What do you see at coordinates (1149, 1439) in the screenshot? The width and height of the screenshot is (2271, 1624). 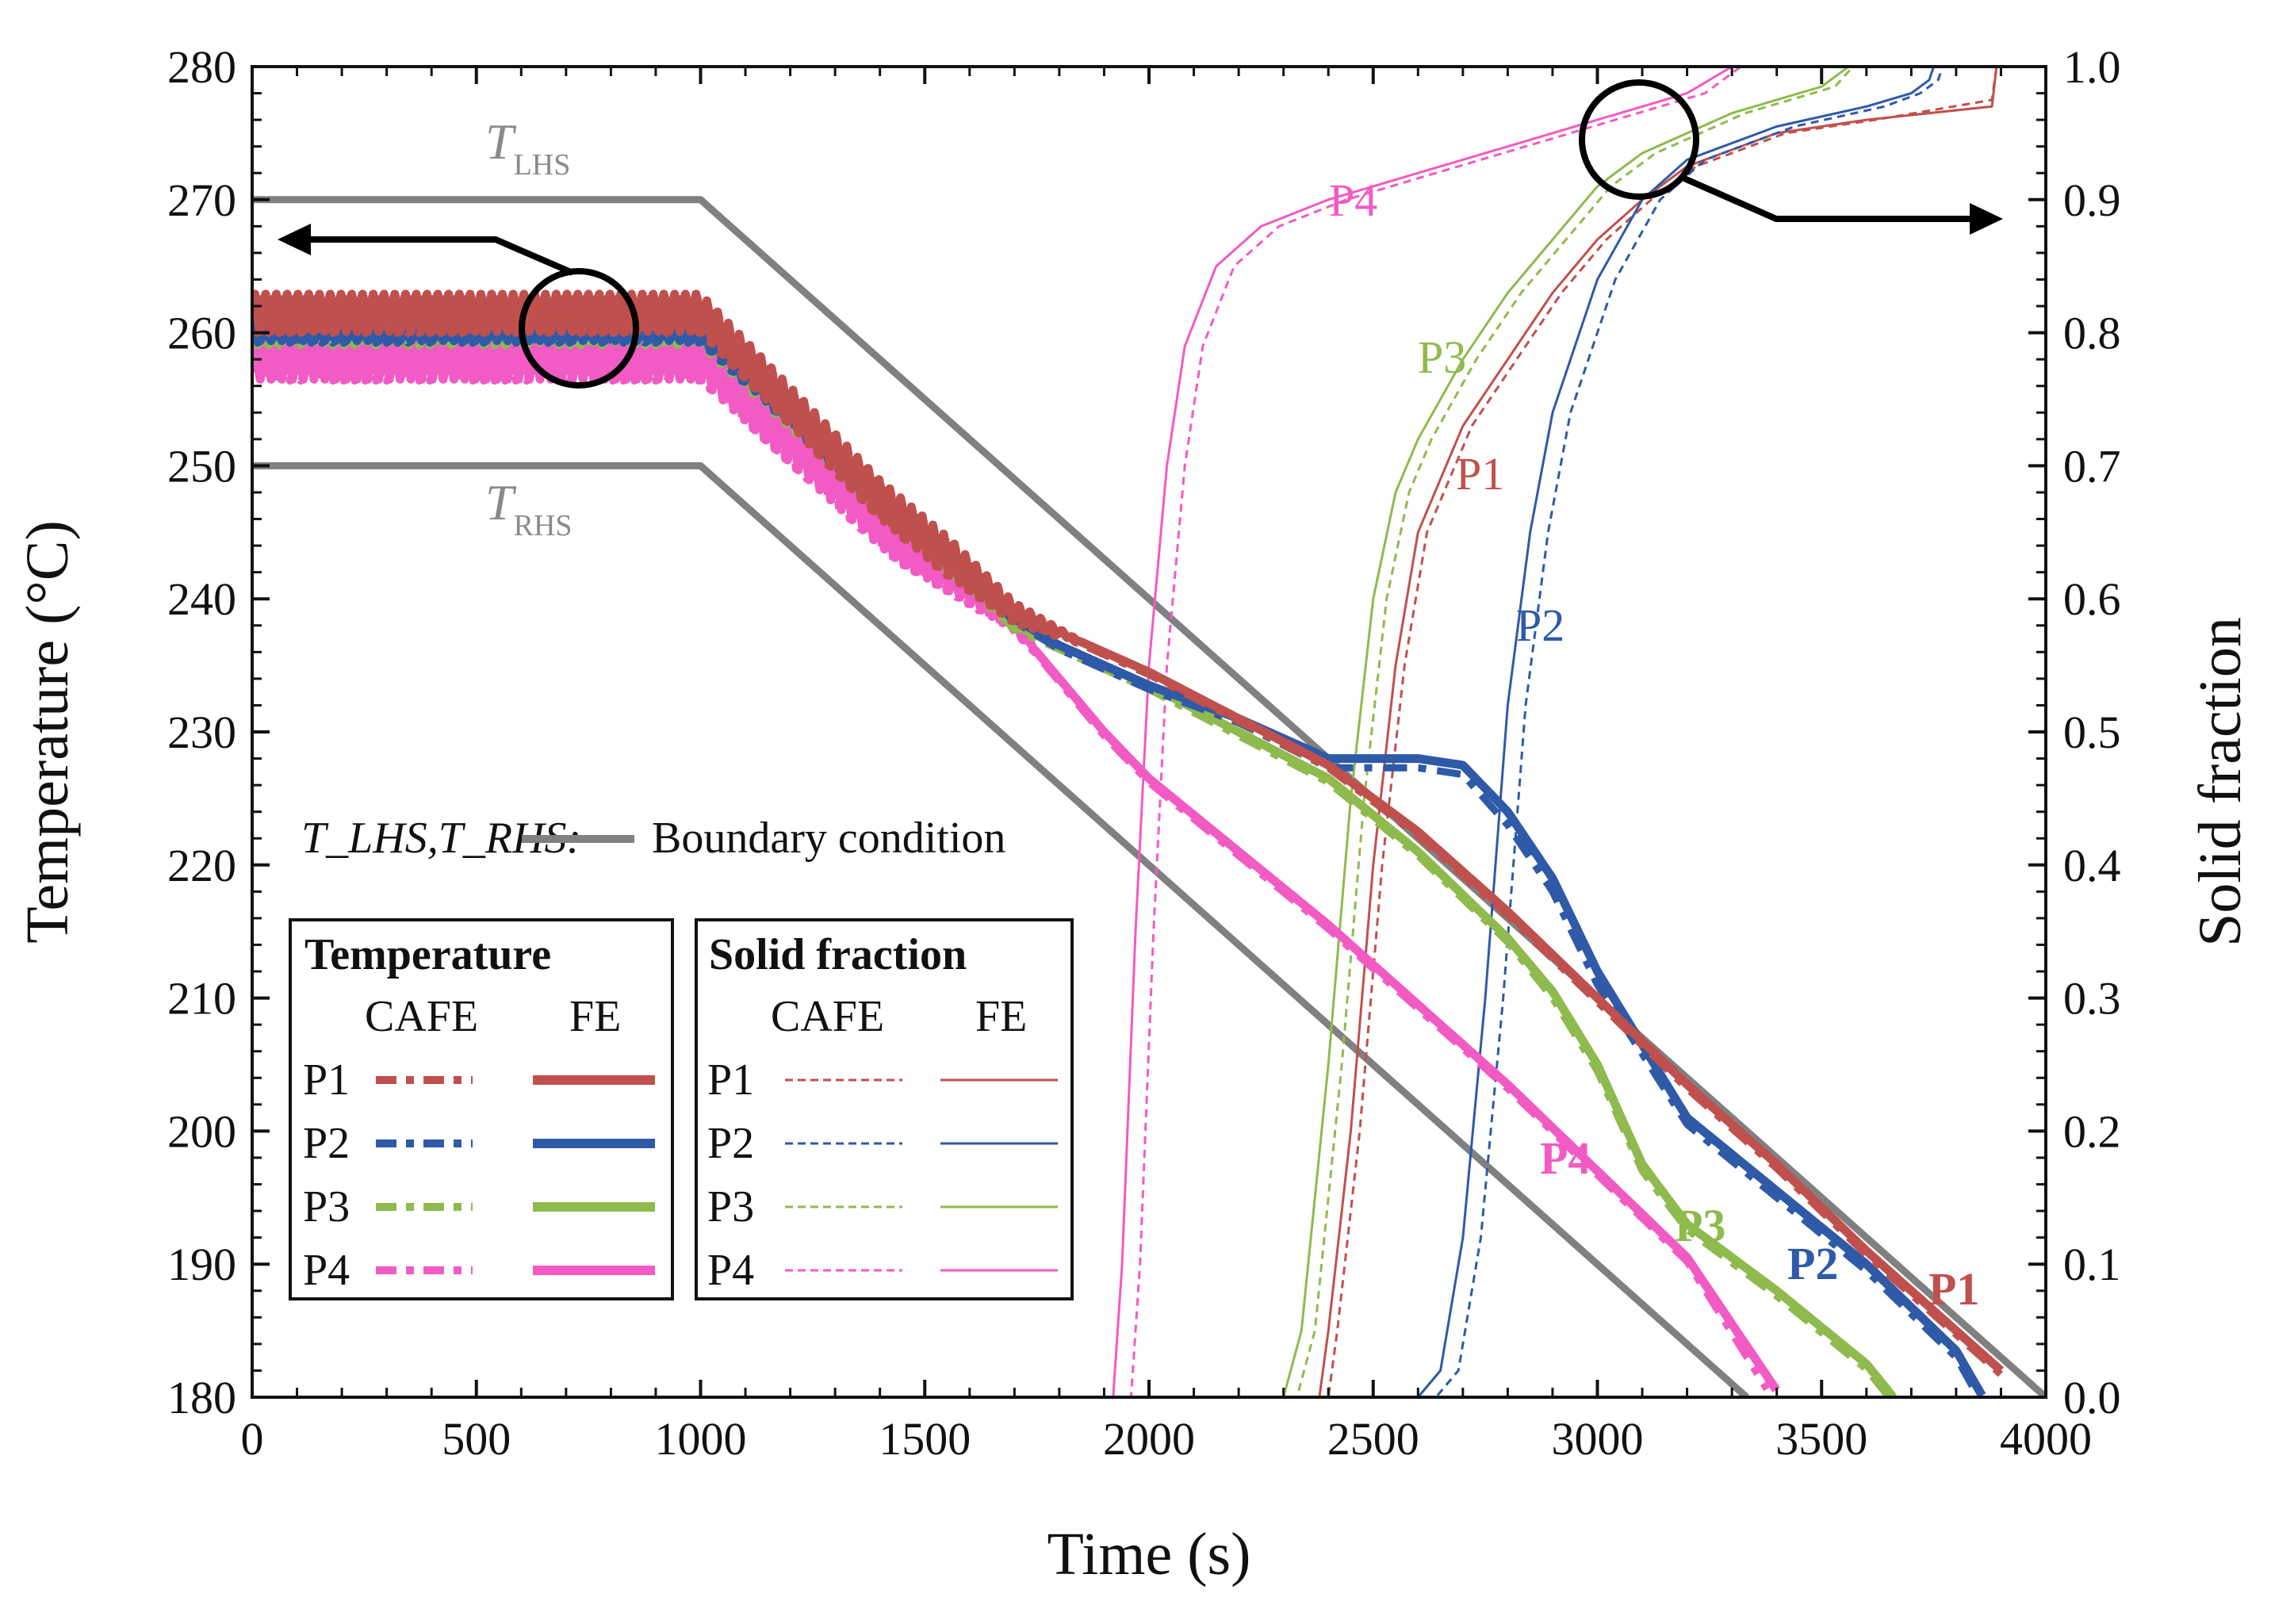 I see `x-tick-label: 2000` at bounding box center [1149, 1439].